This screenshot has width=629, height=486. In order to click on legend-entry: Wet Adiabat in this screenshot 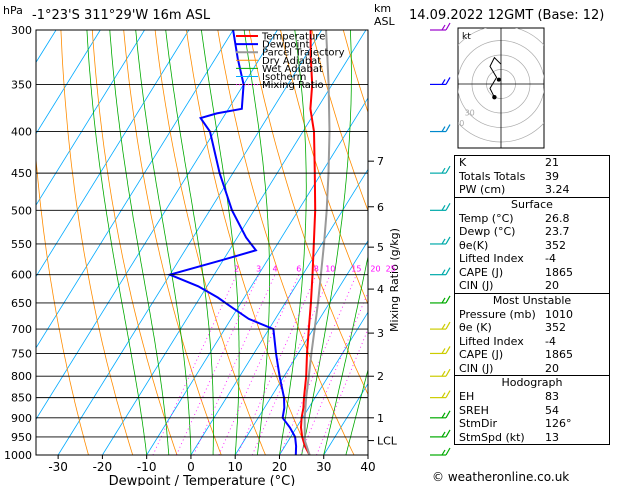, I will do `click(292, 69)`.